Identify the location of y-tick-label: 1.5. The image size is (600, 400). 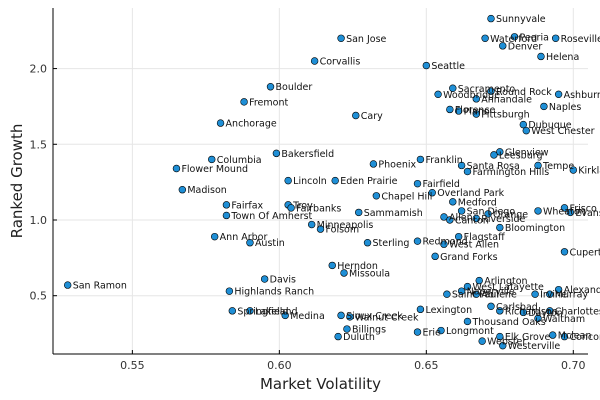
(39, 144).